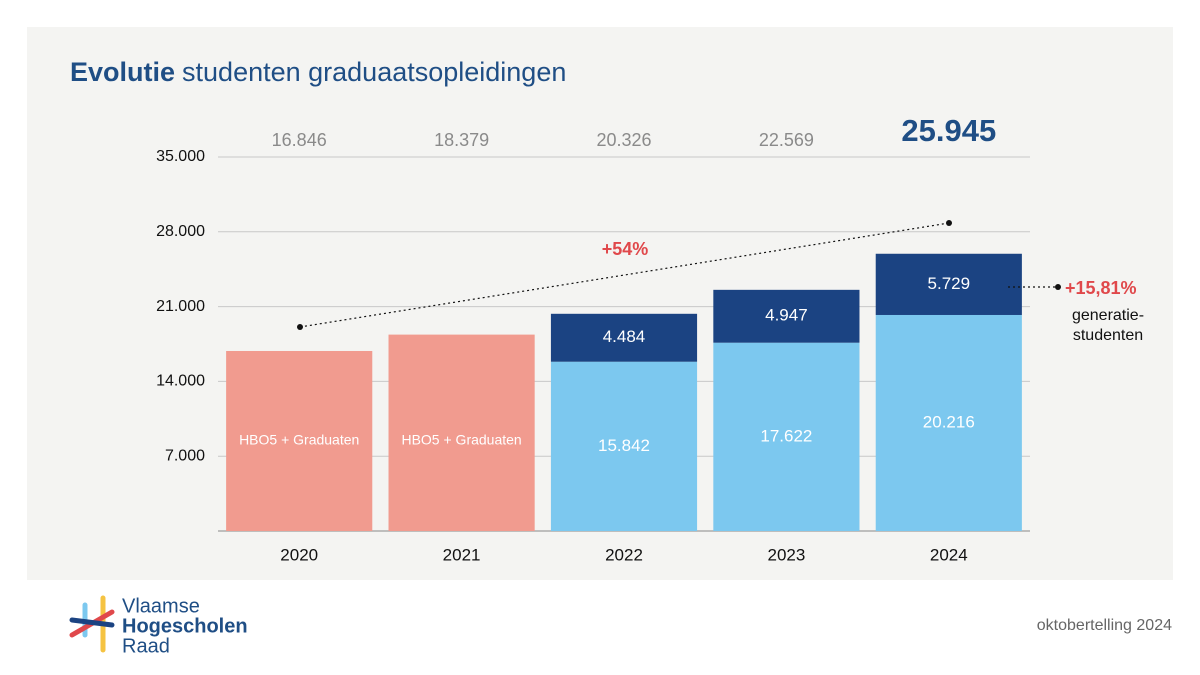 The width and height of the screenshot is (1200, 675). Describe the element at coordinates (1108, 325) in the screenshot. I see `series-label: generatie-studenten` at that location.